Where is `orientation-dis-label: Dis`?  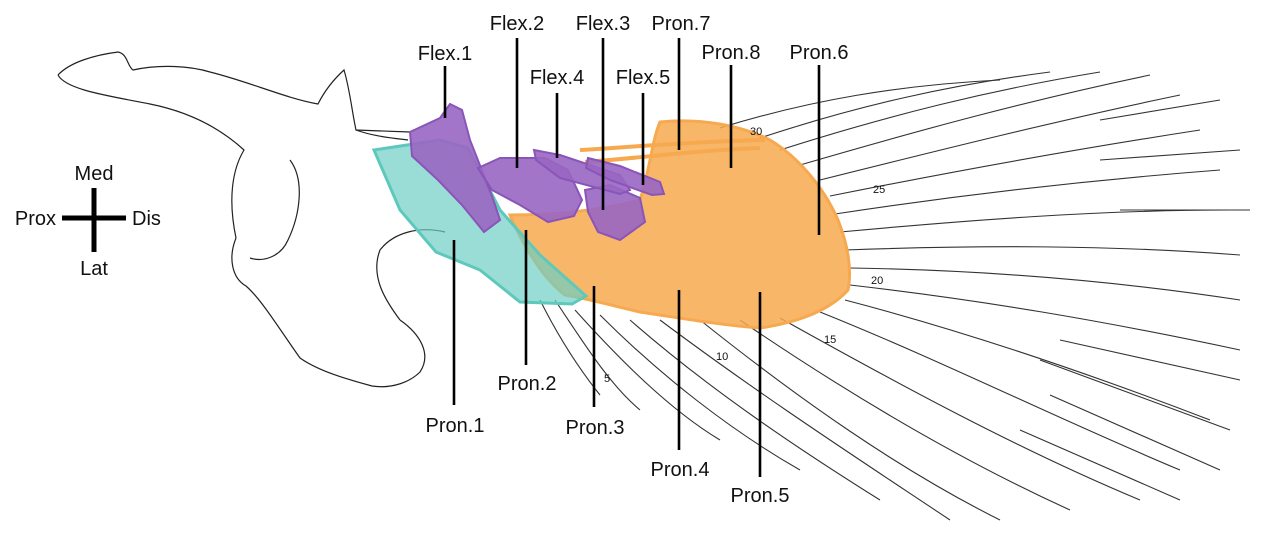 orientation-dis-label: Dis is located at coordinates (146, 219).